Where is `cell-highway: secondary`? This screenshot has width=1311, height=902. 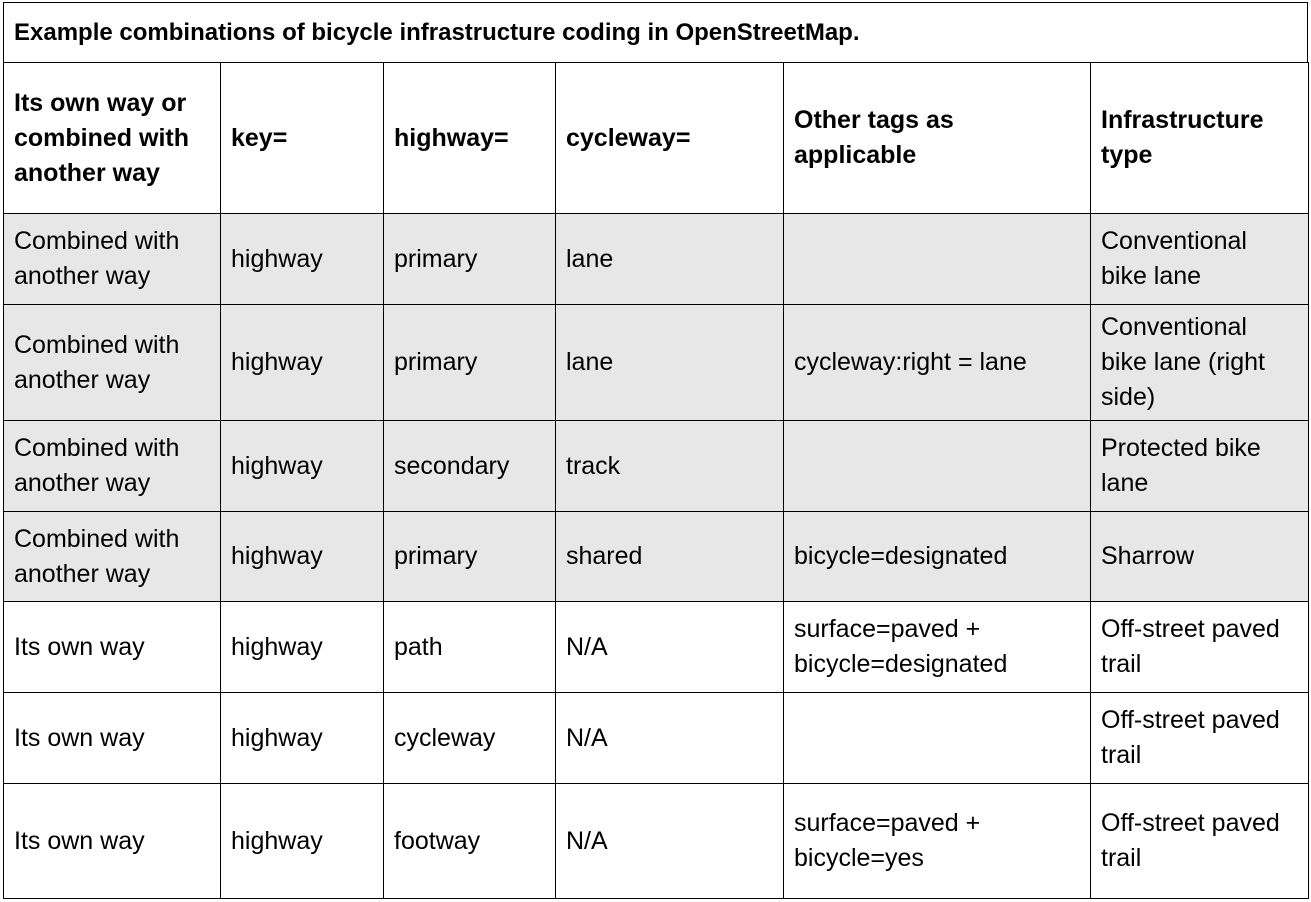
cell-highway: secondary is located at coordinates (469, 466).